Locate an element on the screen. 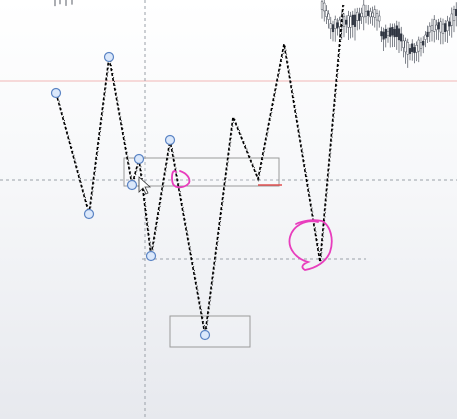 This screenshot has width=457, height=419. annotation-small-loop is located at coordinates (181, 179).